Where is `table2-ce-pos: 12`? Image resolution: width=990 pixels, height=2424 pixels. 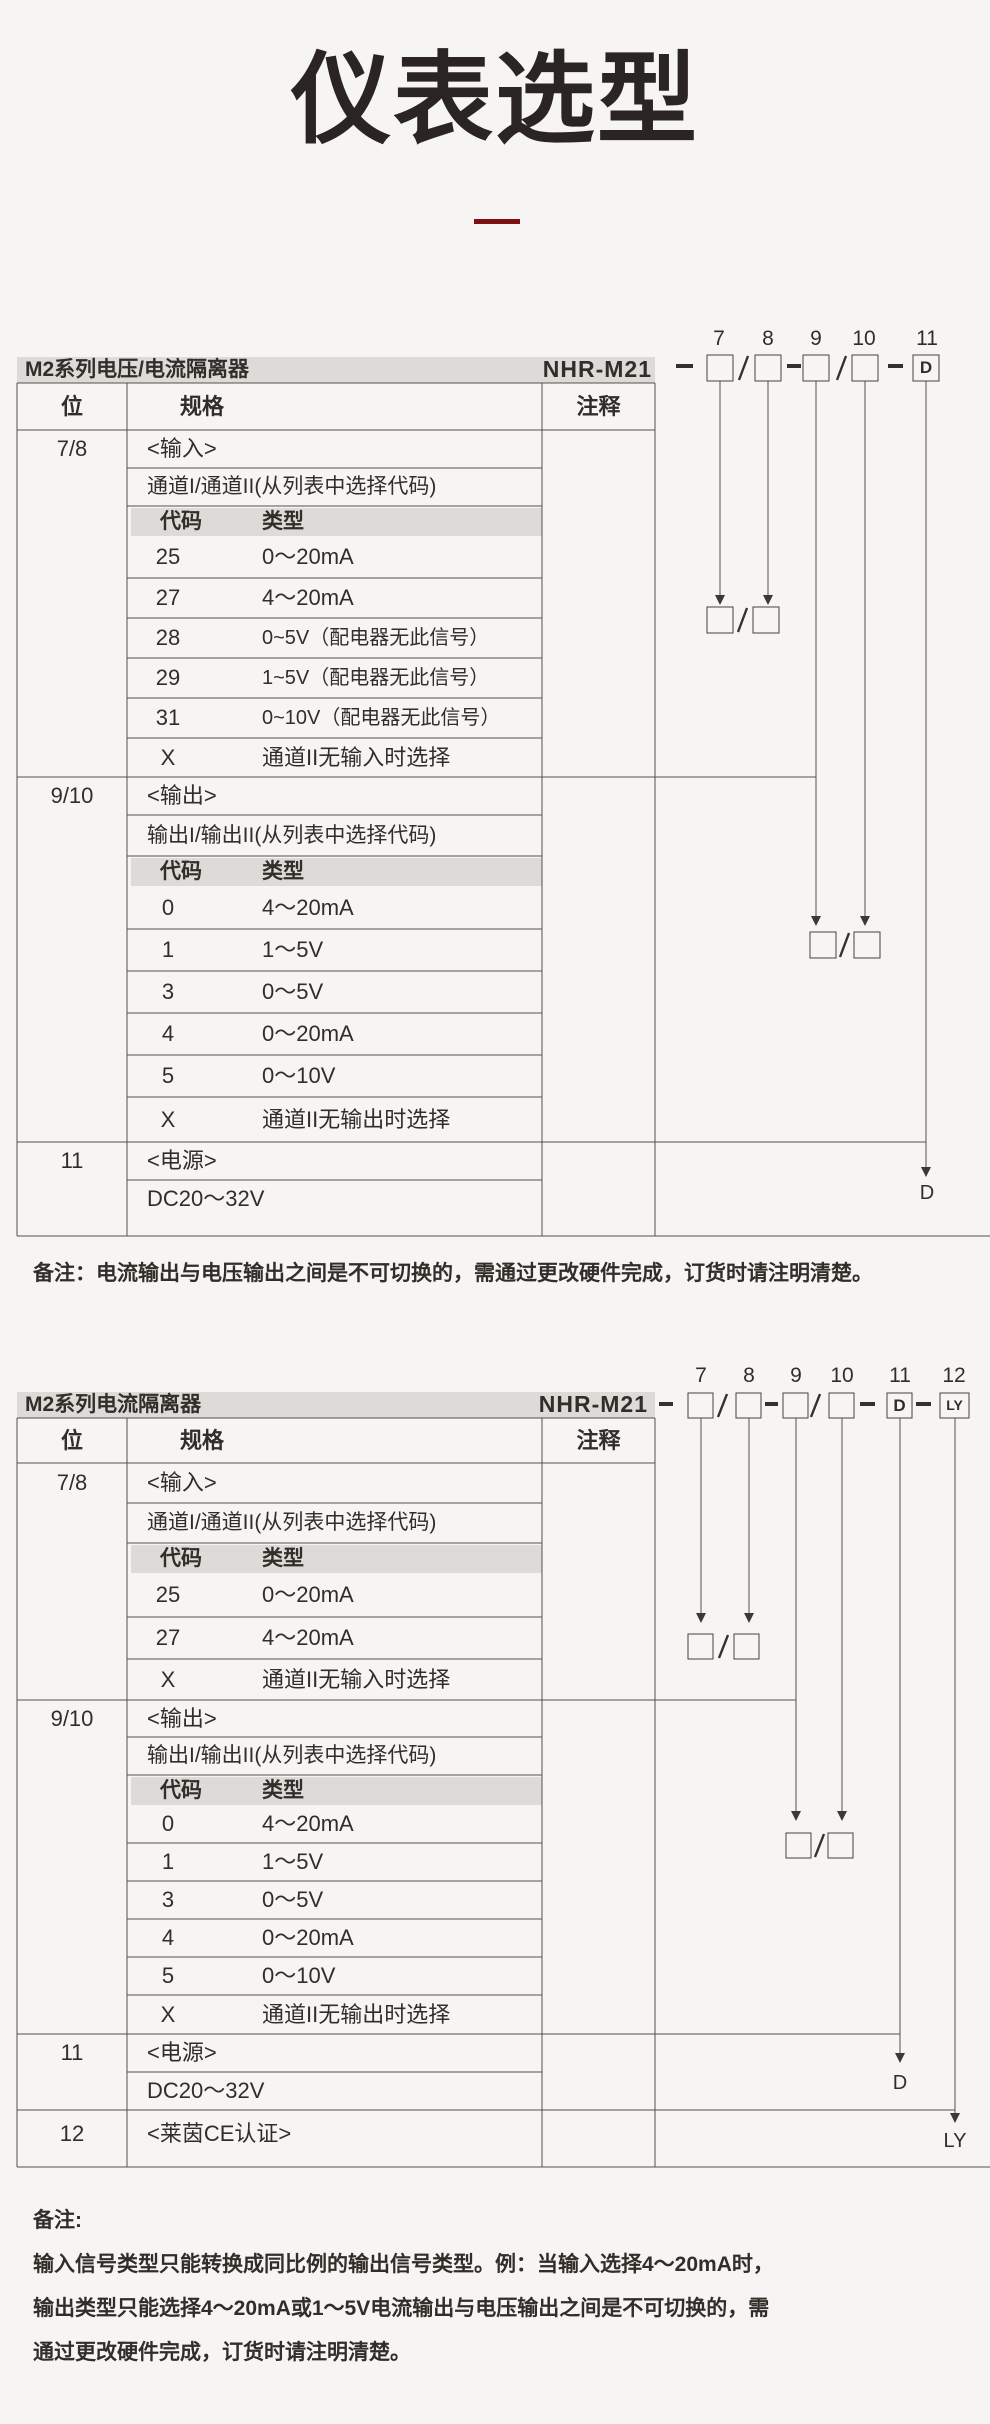
table2-ce-pos: 12 is located at coordinates (72, 2133).